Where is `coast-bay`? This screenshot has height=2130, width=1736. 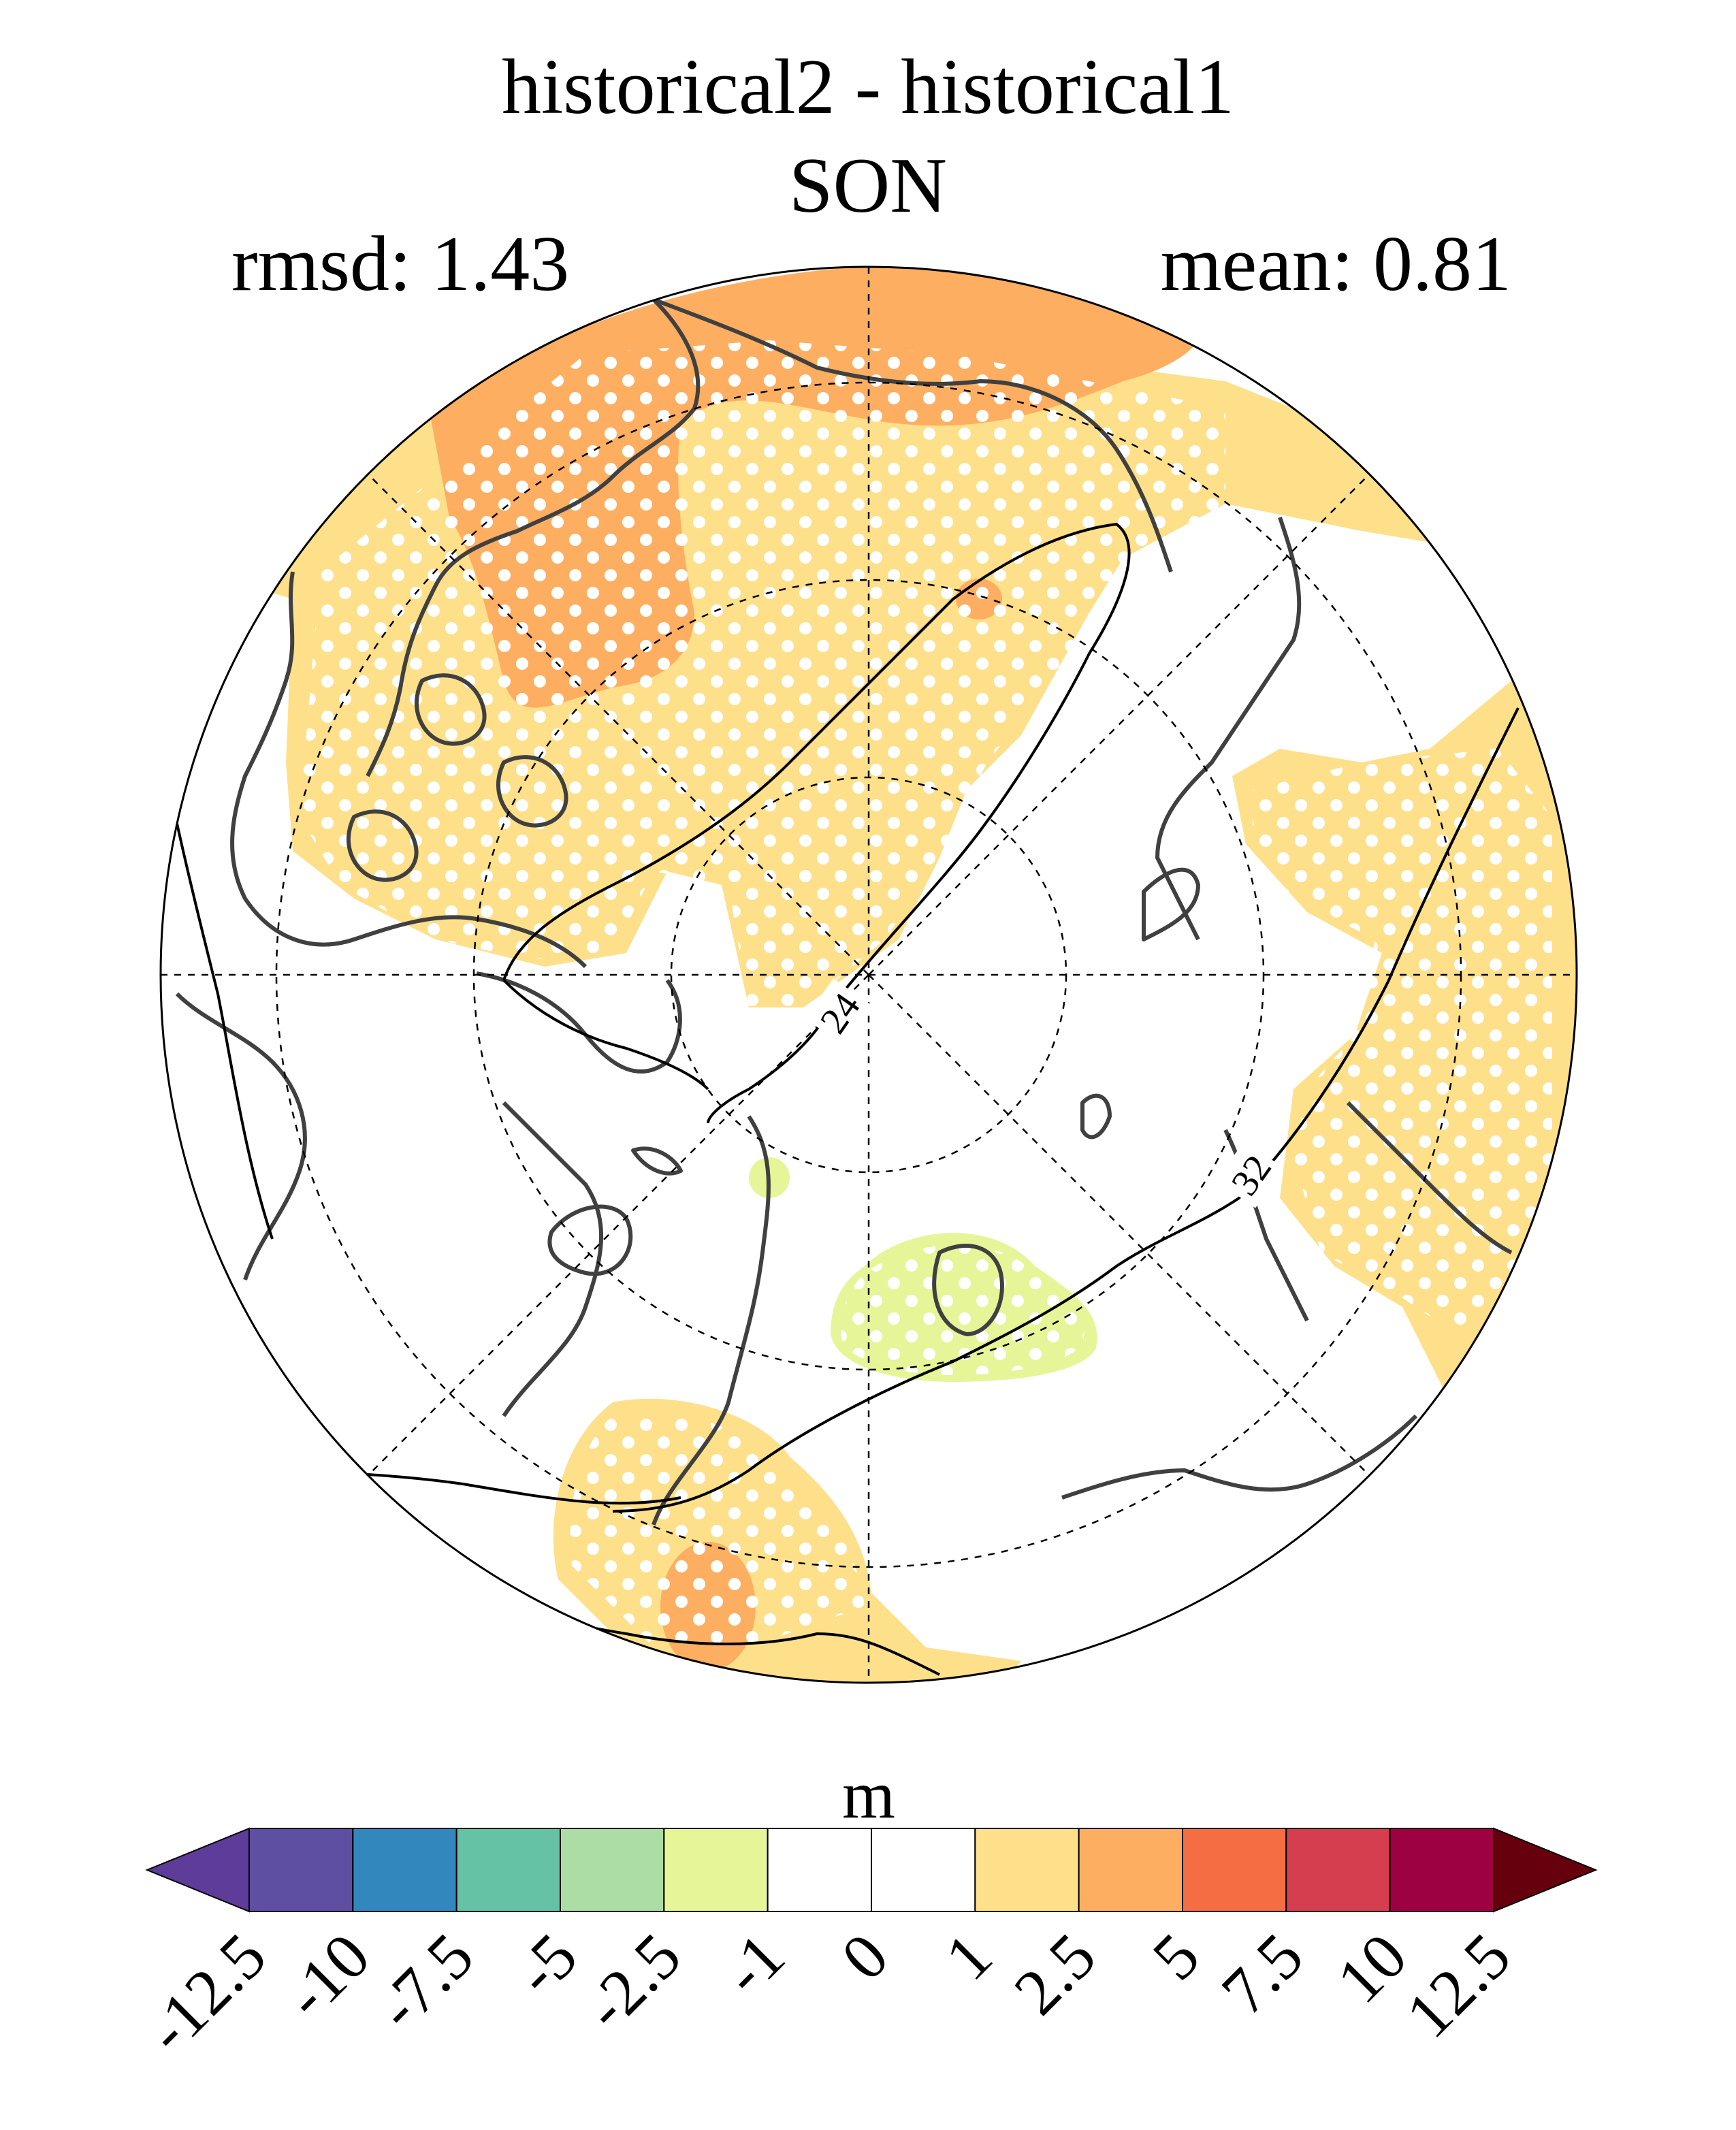 coast-bay is located at coordinates (657, 1161).